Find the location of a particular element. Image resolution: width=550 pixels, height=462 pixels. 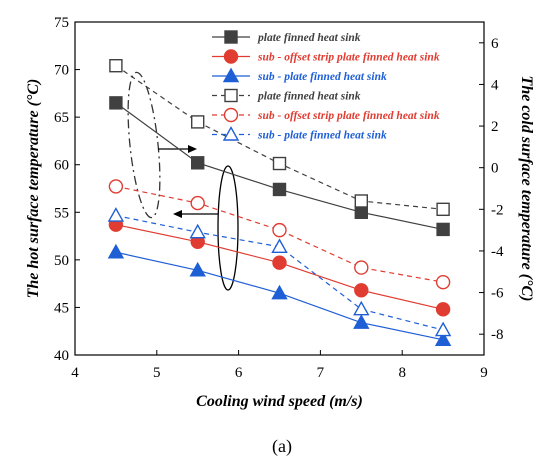

arrow-left-head is located at coordinates (177, 214).